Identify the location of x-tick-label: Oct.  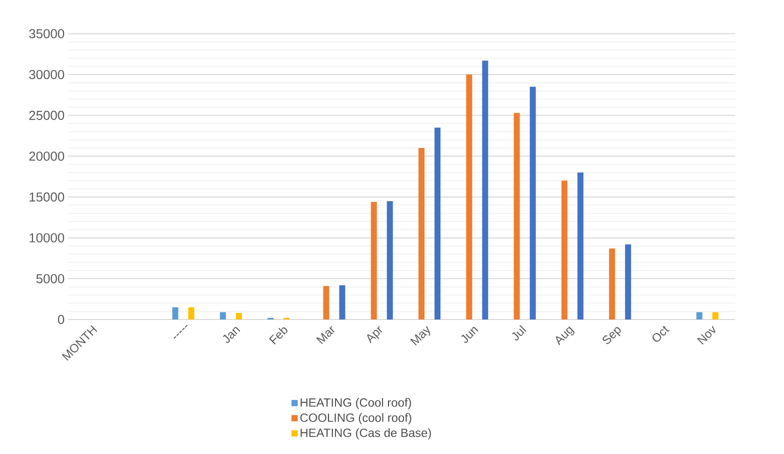
(661, 334).